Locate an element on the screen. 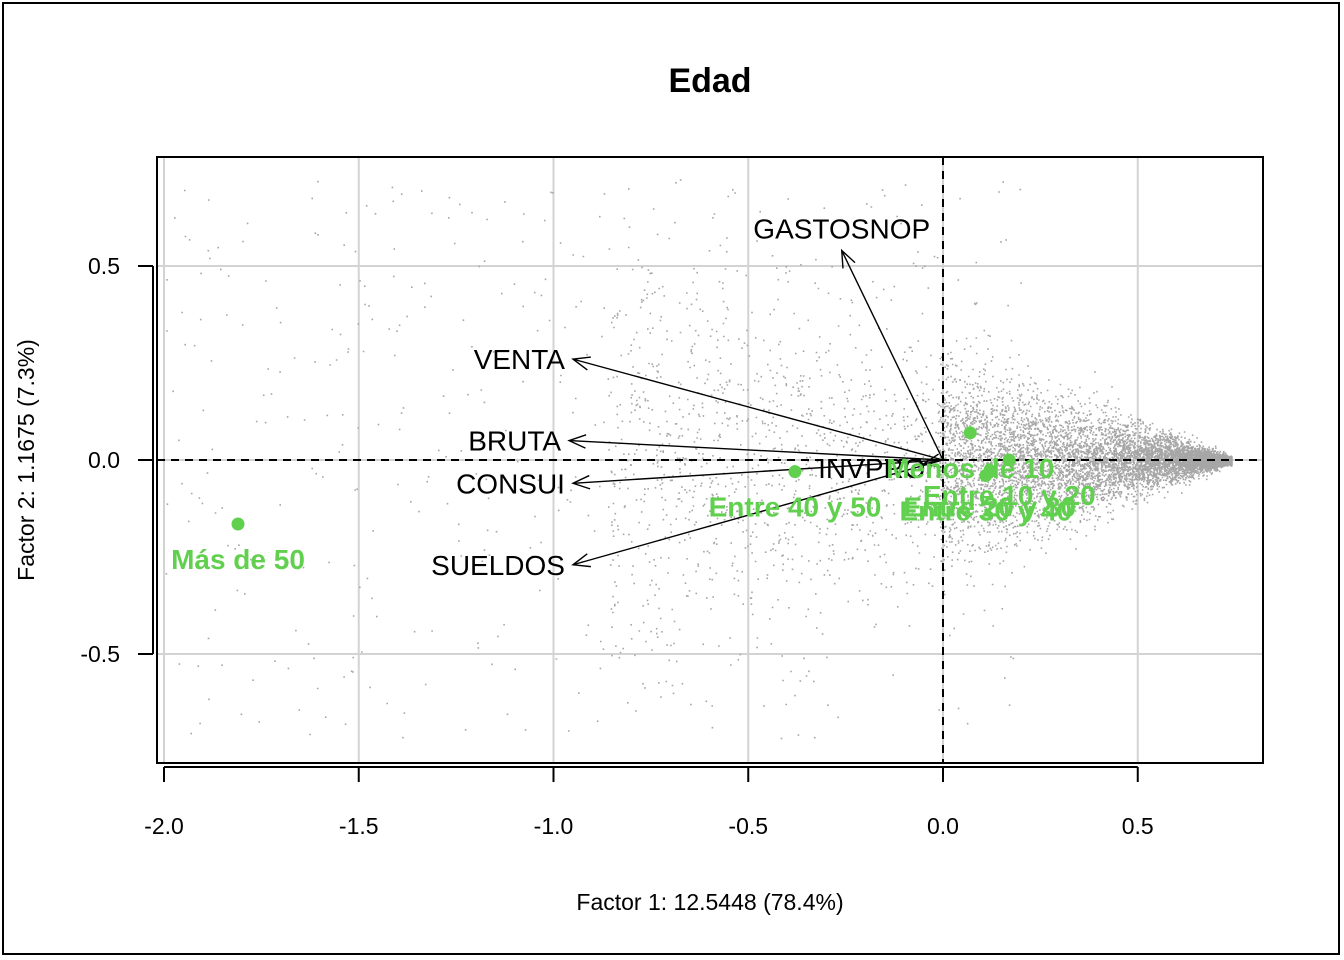  variable-arrows: GASTOSNOP VENTA BRUTA CONSUI SUELDOS INVPRO is located at coordinates (687, 397).